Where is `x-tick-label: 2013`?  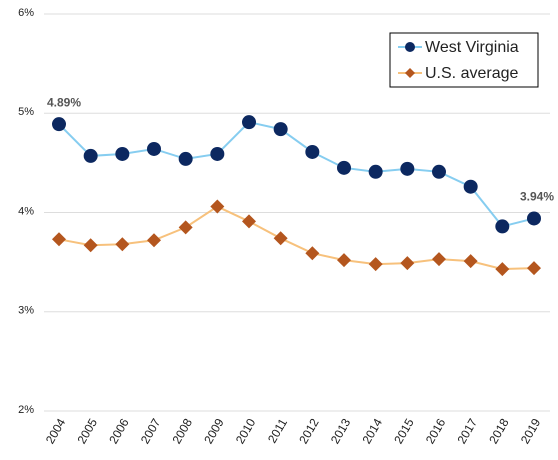
x-tick-label: 2013 is located at coordinates (341, 431).